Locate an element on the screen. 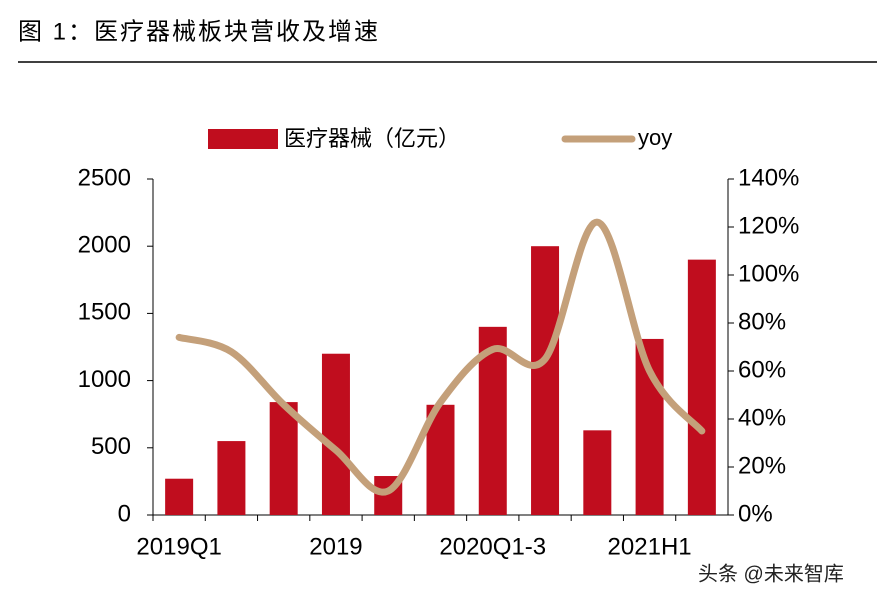  y2-tick-label: 120% is located at coordinates (768, 225).